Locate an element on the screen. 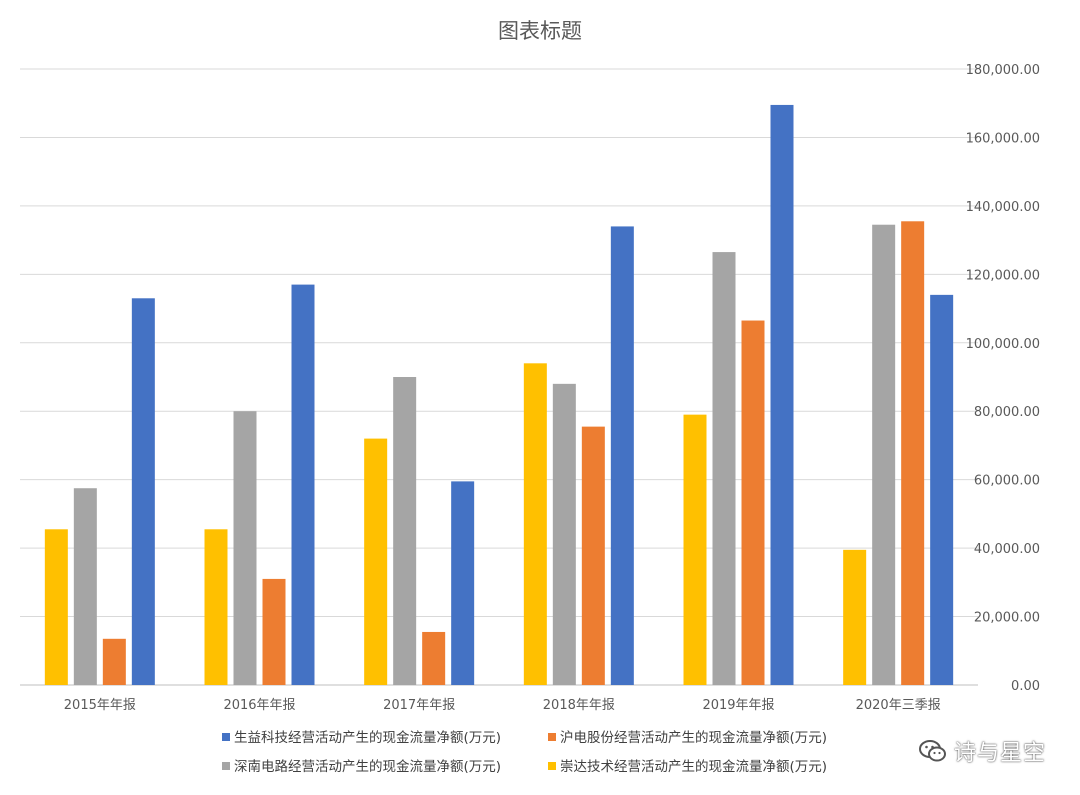 The width and height of the screenshot is (1080, 795). y-tick-label: 20,000.00 is located at coordinates (1007, 618).